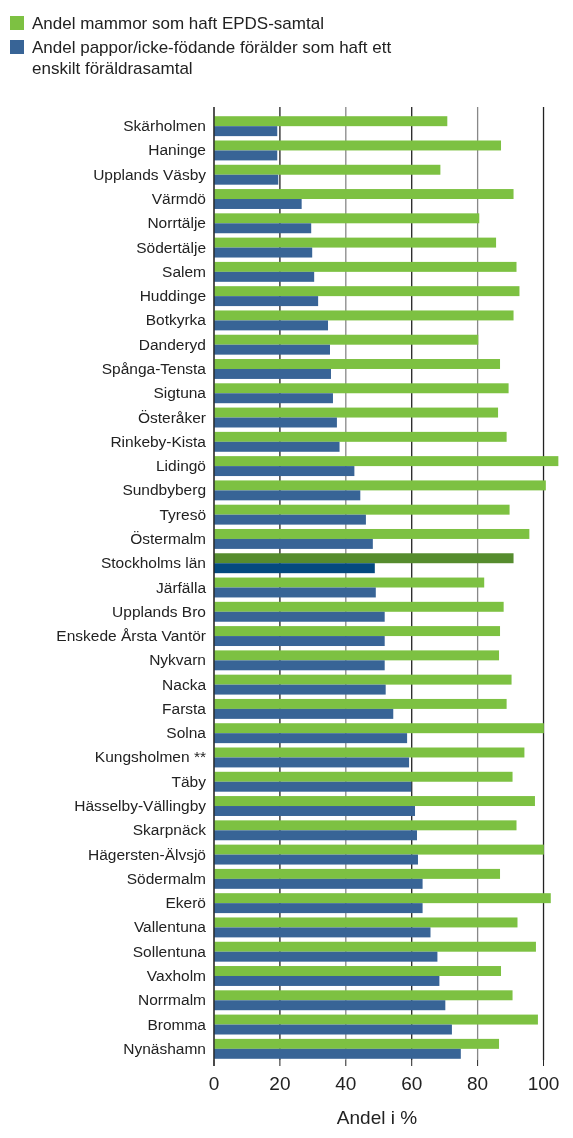 The image size is (573, 1138). What do you see at coordinates (184, 271) in the screenshot?
I see `y-tick-label: Salem` at bounding box center [184, 271].